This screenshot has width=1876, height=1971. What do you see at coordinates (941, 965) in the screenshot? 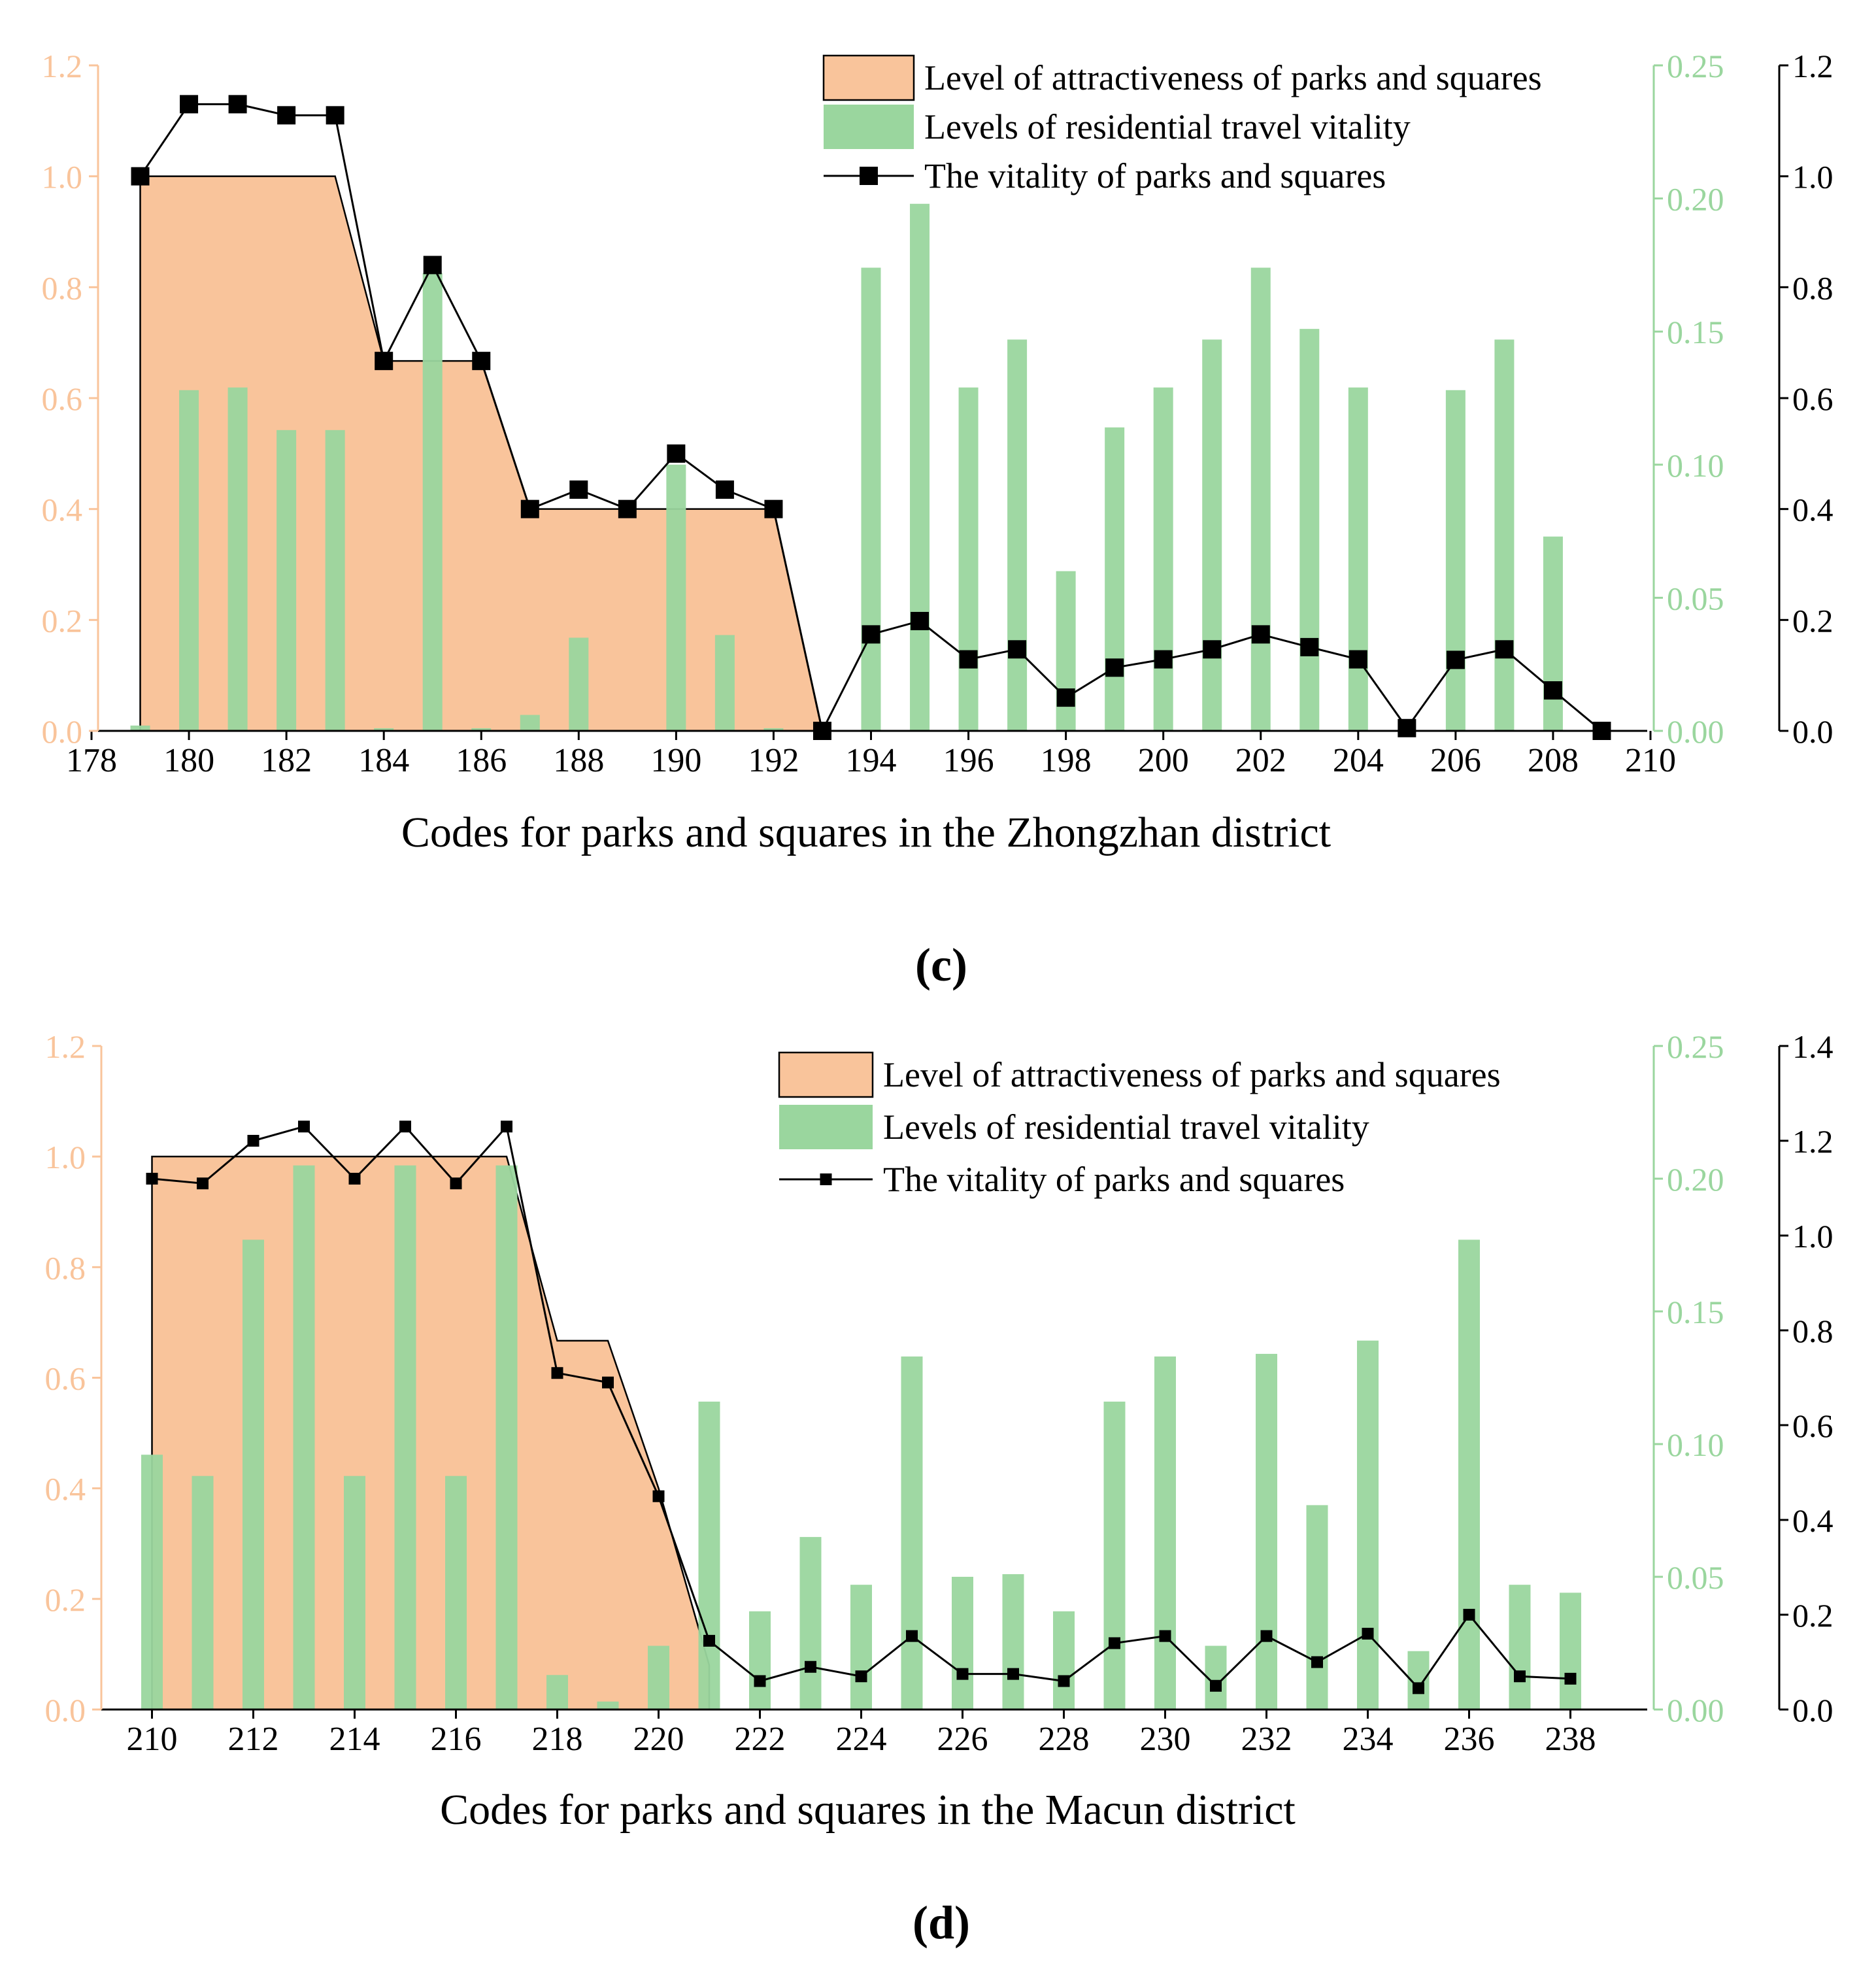
I see `panel-caption: (c)` at bounding box center [941, 965].